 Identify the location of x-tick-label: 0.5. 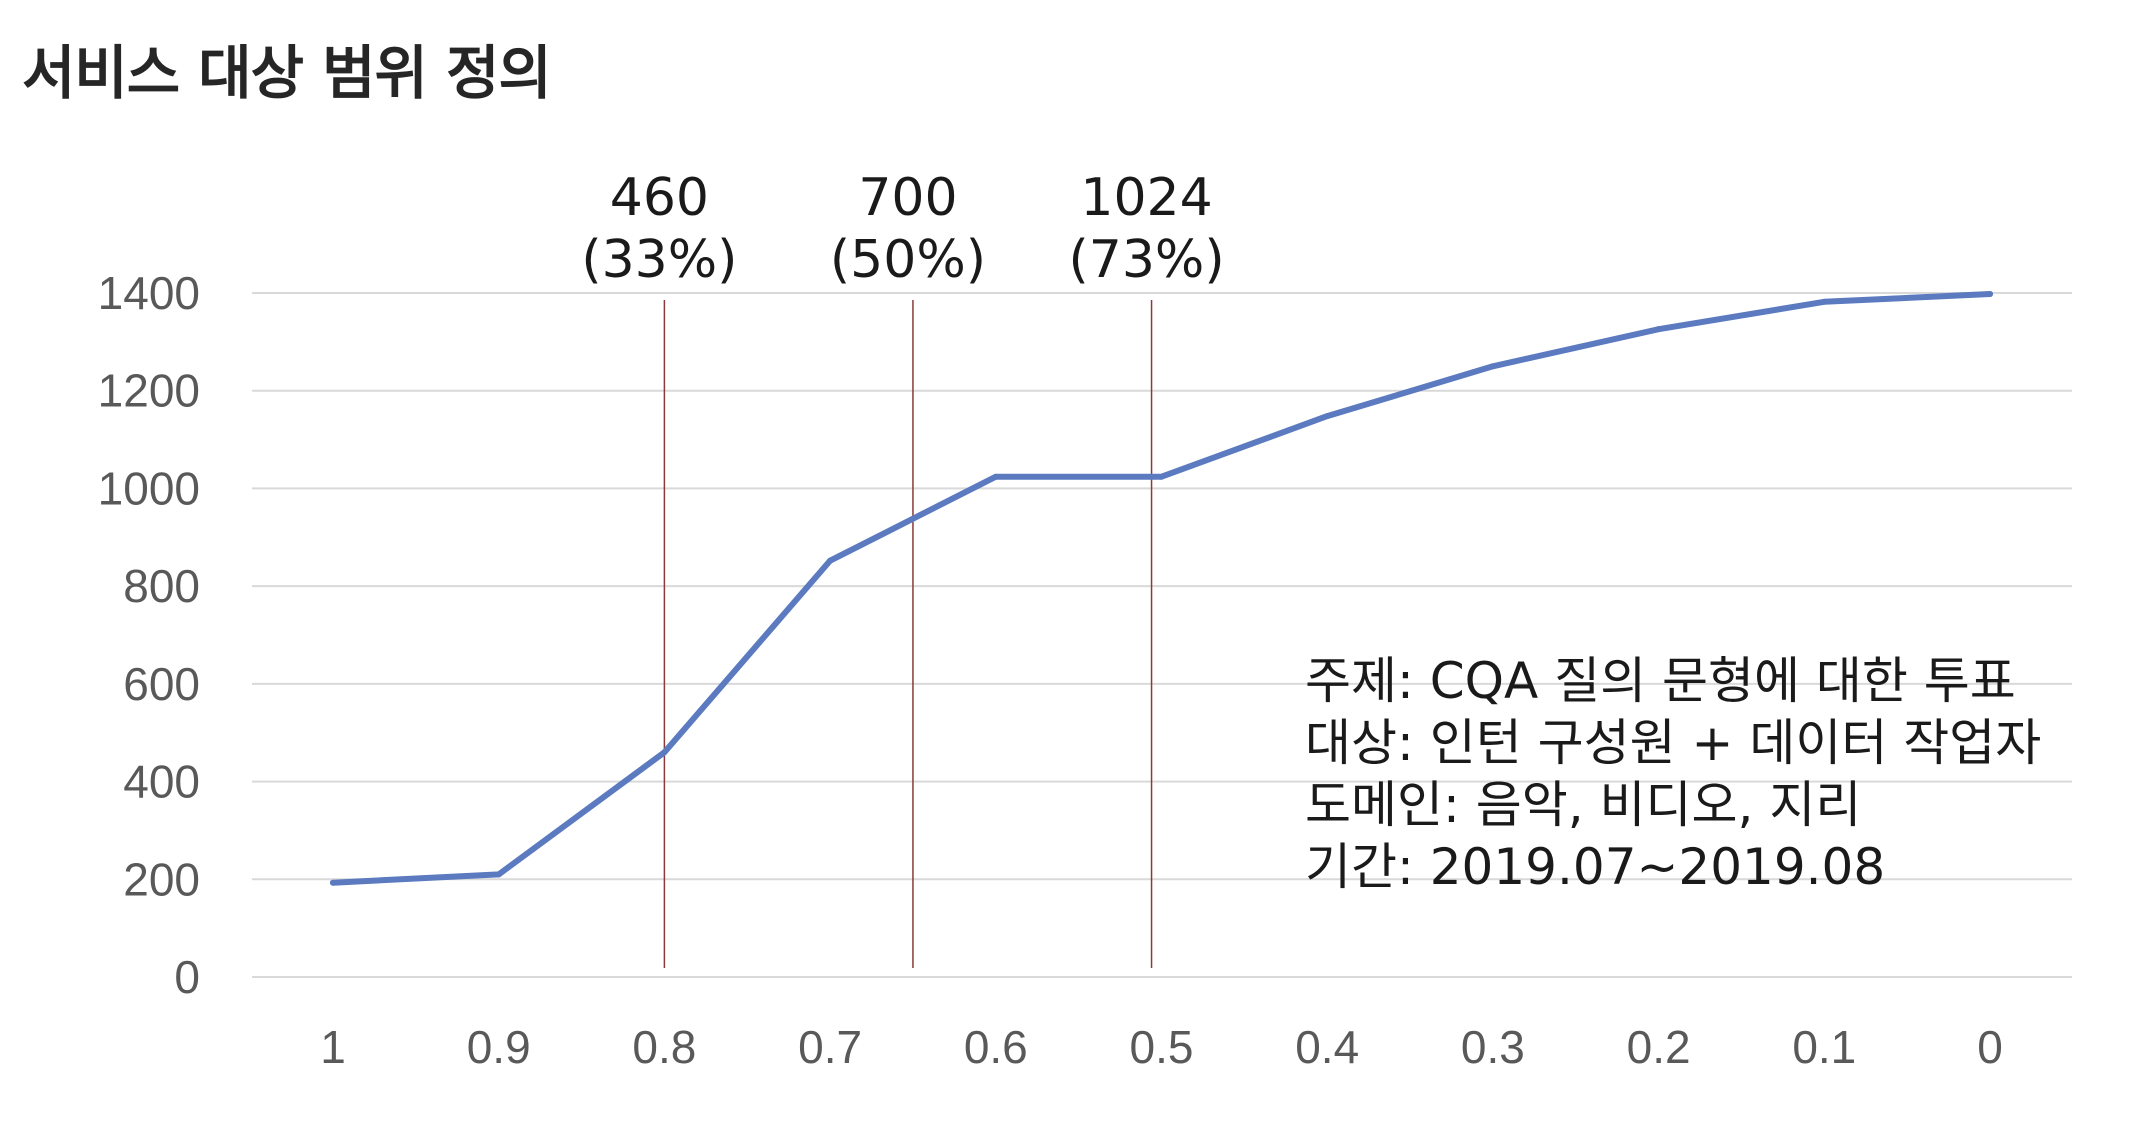
(1162, 1047).